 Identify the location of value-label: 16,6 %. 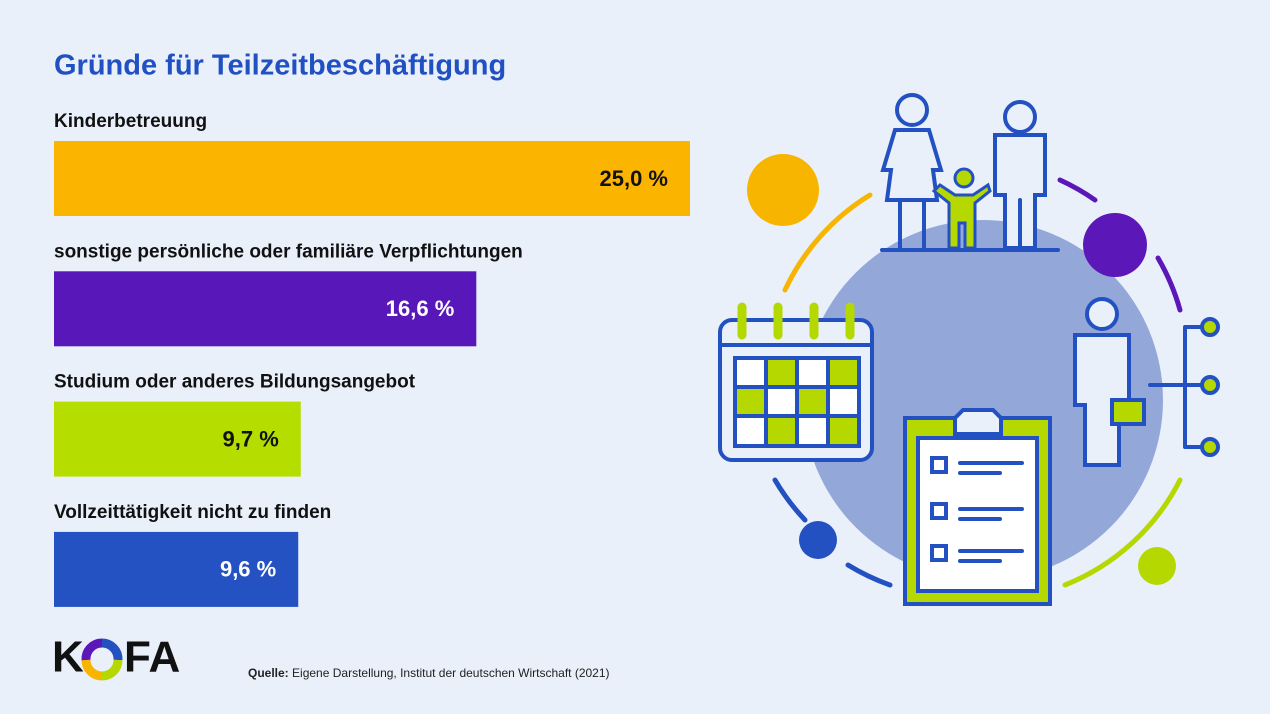
(420, 308).